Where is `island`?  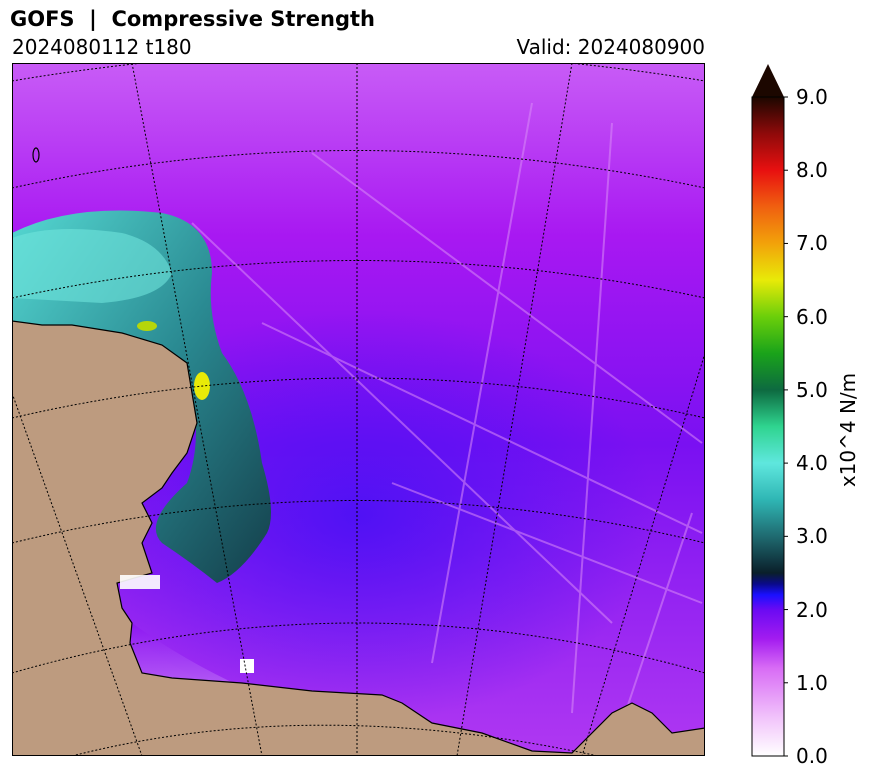
island is located at coordinates (36, 155).